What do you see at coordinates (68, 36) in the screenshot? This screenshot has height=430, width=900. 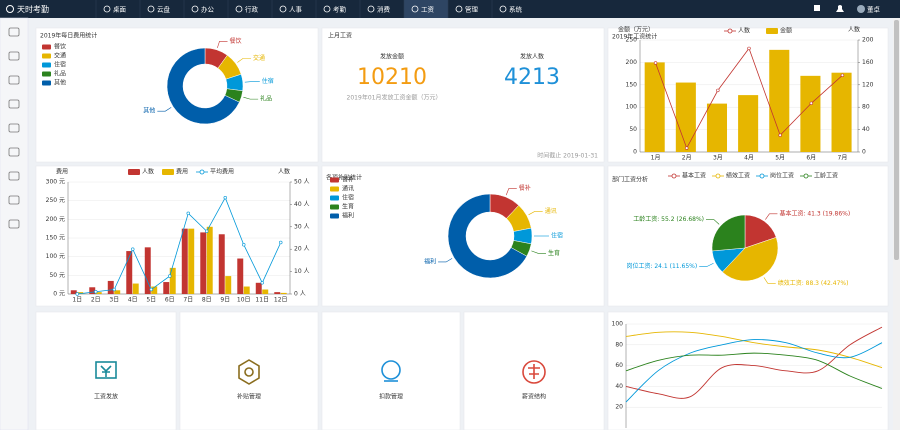 I see `chart-title: 2019年每日费用统计` at bounding box center [68, 36].